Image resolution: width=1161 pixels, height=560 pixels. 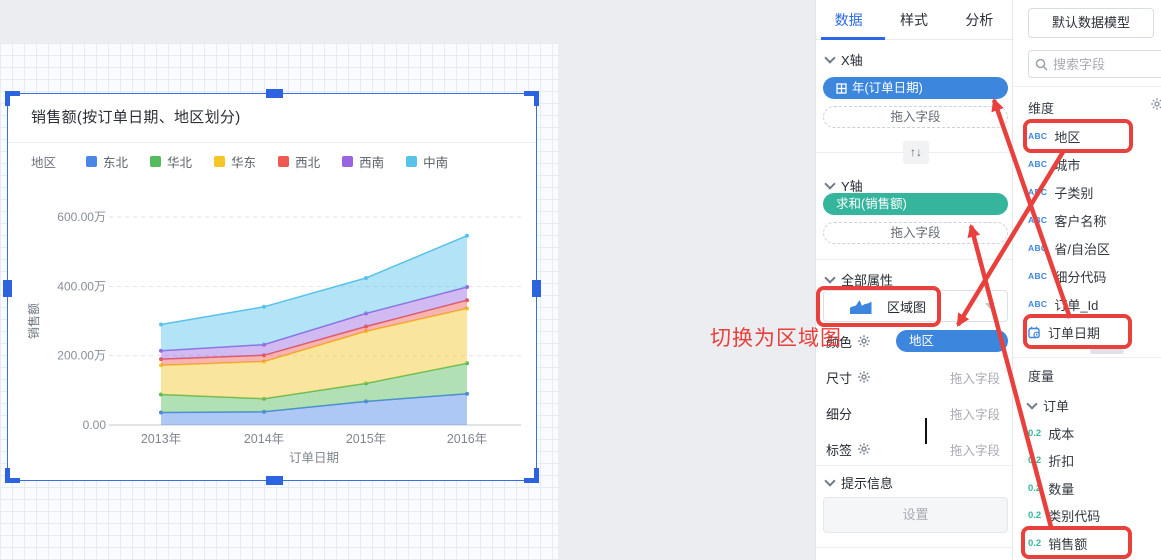 I want to click on resize-handle-top-right, so click(x=531, y=98).